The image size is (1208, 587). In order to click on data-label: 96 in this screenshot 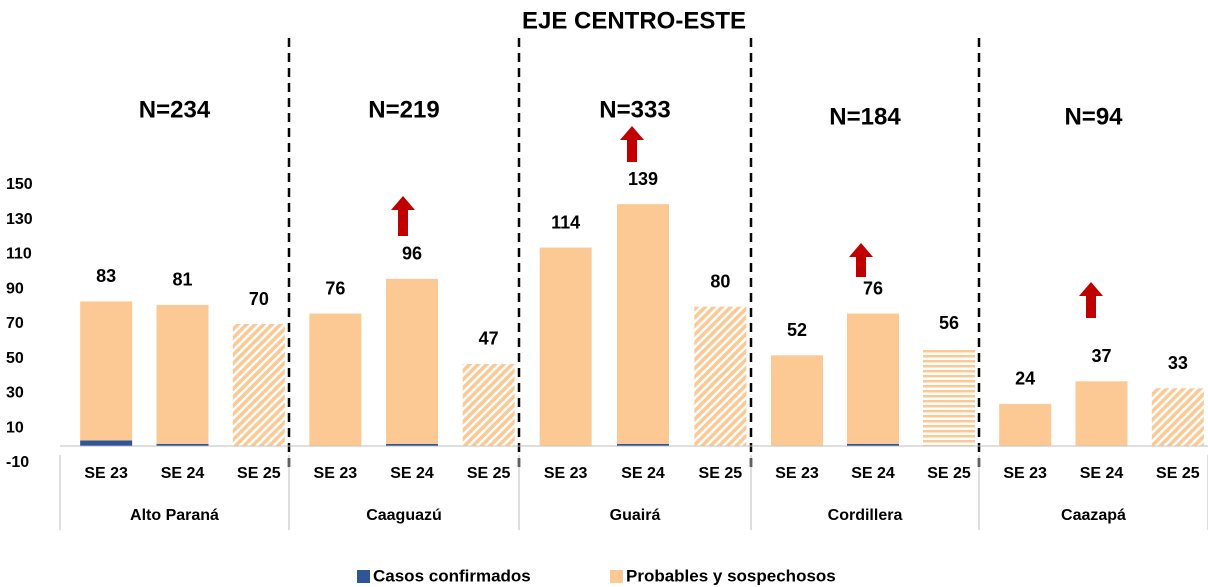, I will do `click(412, 254)`.